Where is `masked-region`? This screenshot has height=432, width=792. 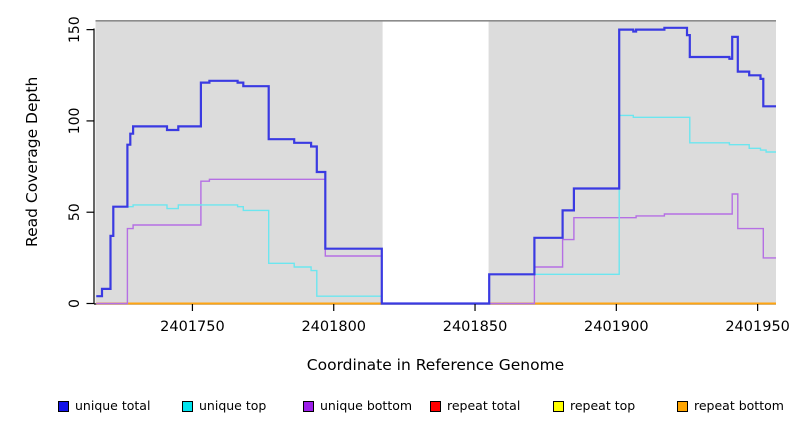 masked-region is located at coordinates (435, 162).